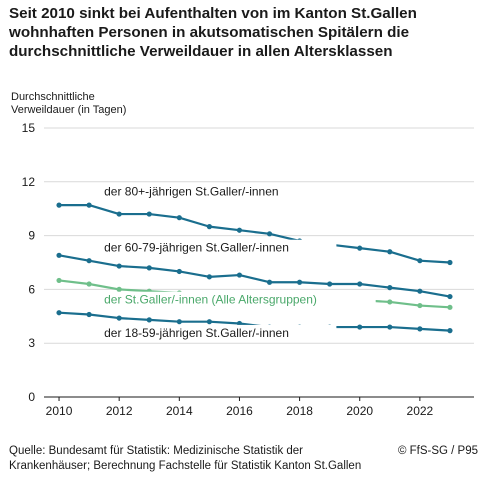  Describe the element at coordinates (196, 333) in the screenshot. I see `series-label: der 18-59-jährigen St.Galler/-innen` at that location.